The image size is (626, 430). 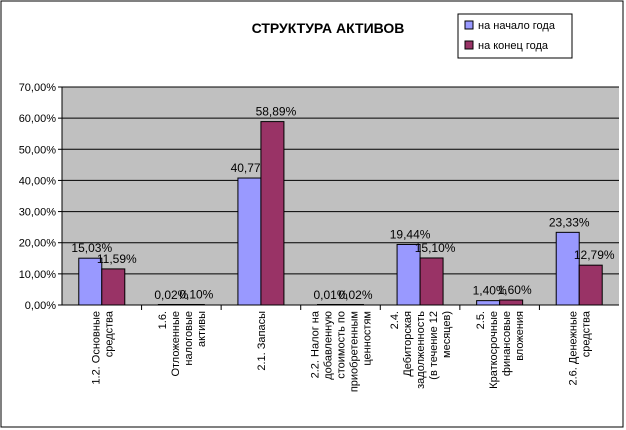 I want to click on y-tick-label: 50,00%, so click(x=38, y=150).